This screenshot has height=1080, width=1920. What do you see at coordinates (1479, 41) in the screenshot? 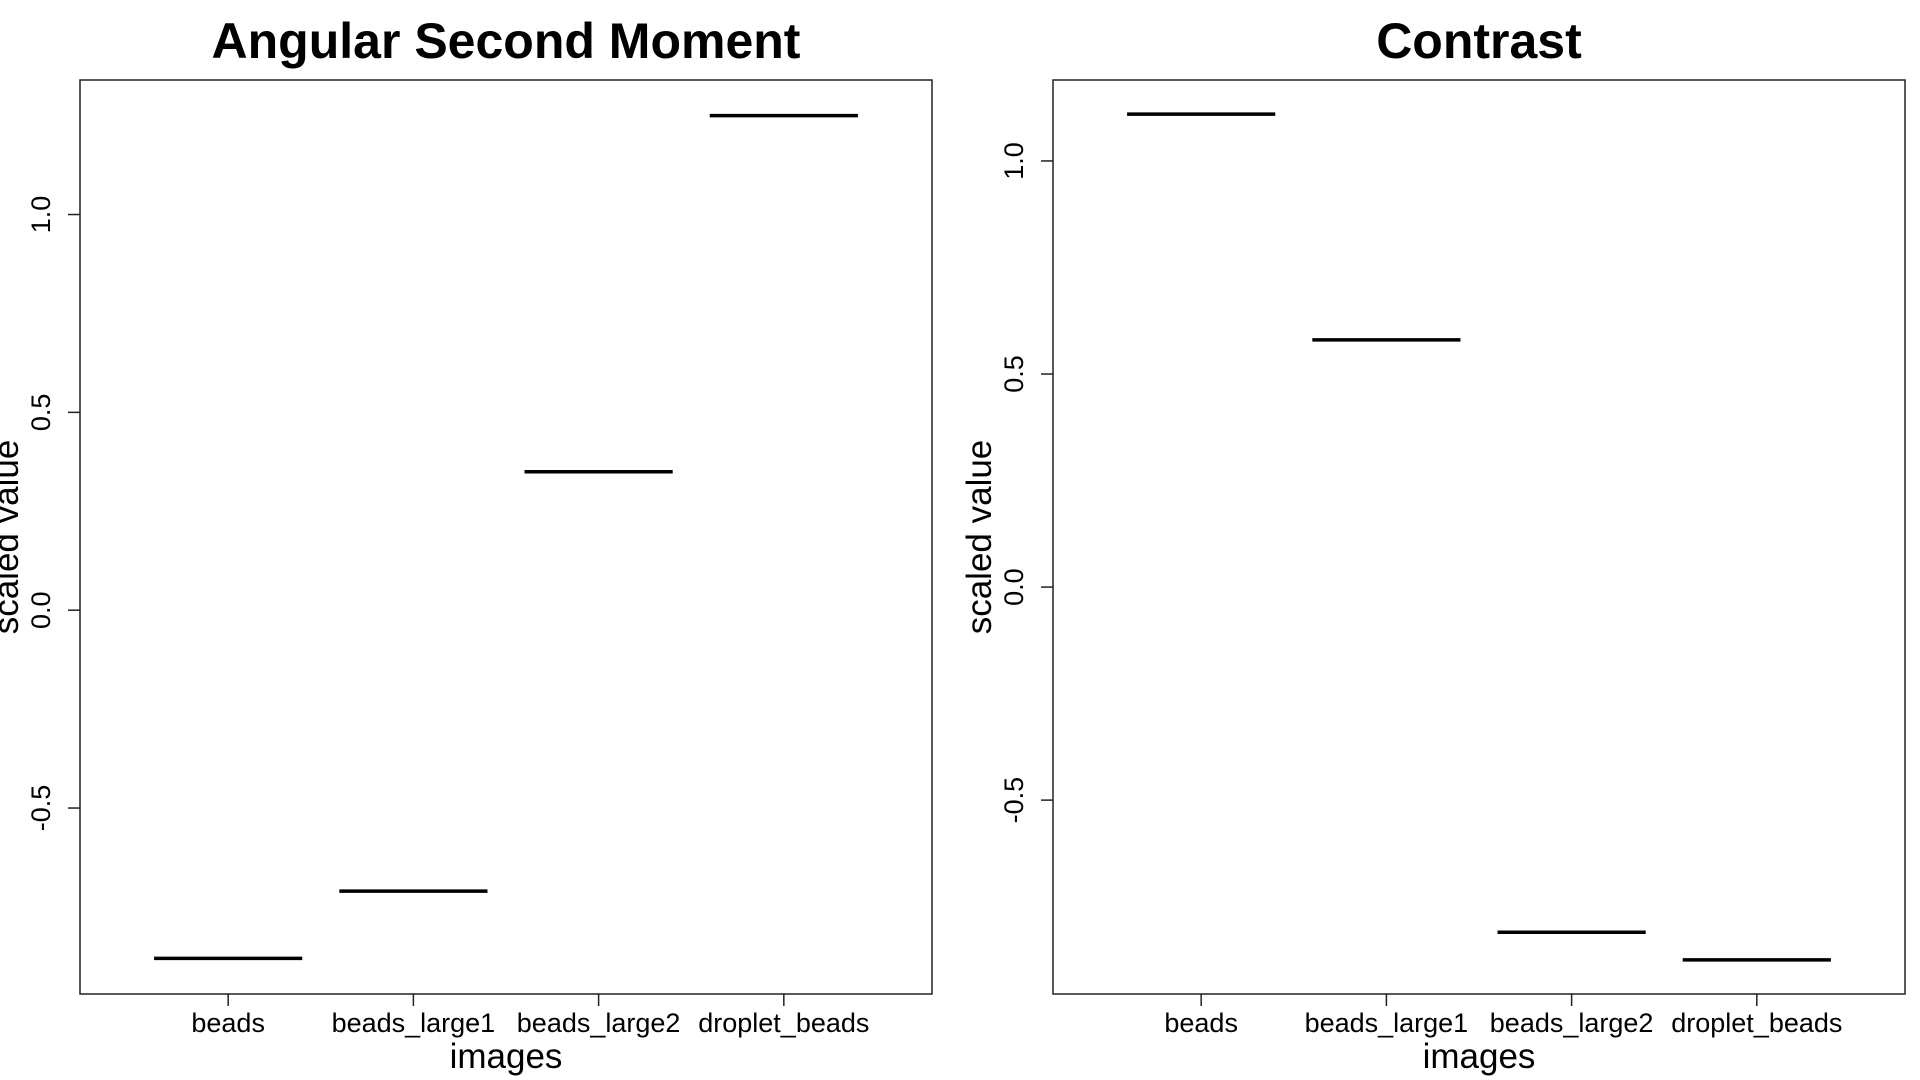
I see `chart-title: Contrast` at bounding box center [1479, 41].